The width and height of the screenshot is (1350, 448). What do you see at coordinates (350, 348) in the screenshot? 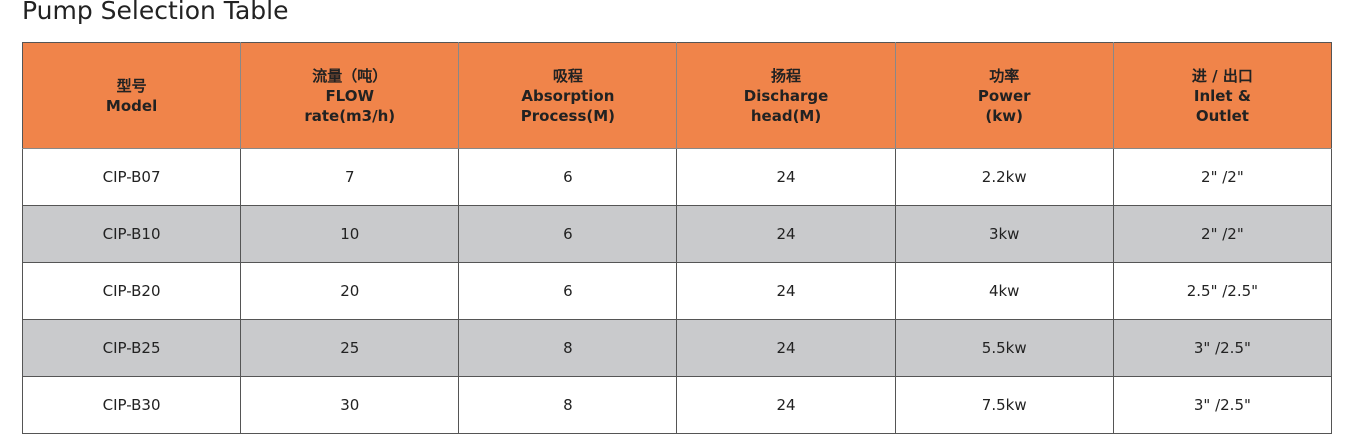
I see `table-cell: 25` at bounding box center [350, 348].